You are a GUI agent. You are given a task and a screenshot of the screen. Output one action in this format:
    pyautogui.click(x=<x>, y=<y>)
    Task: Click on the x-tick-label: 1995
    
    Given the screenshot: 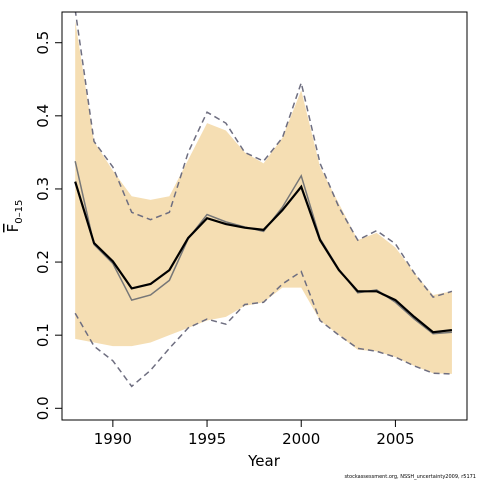 What is the action you would take?
    pyautogui.click(x=207, y=439)
    